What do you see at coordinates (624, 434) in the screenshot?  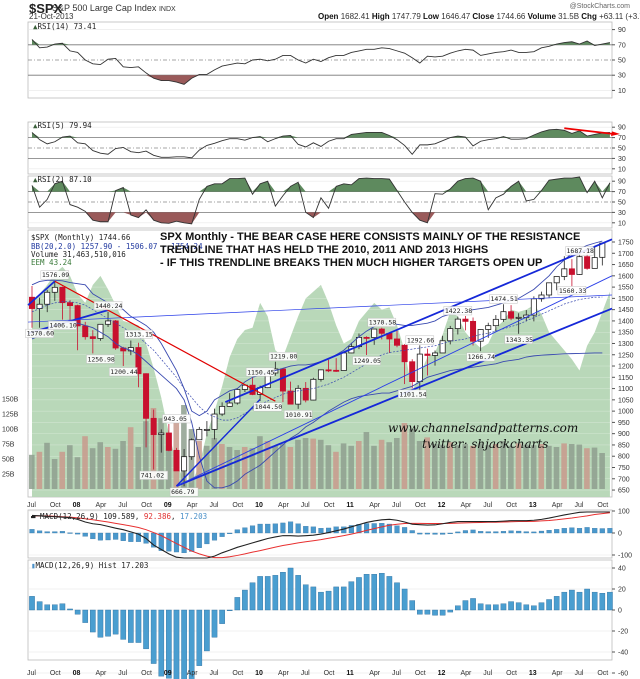 I see `svg-text: 900` at bounding box center [624, 434].